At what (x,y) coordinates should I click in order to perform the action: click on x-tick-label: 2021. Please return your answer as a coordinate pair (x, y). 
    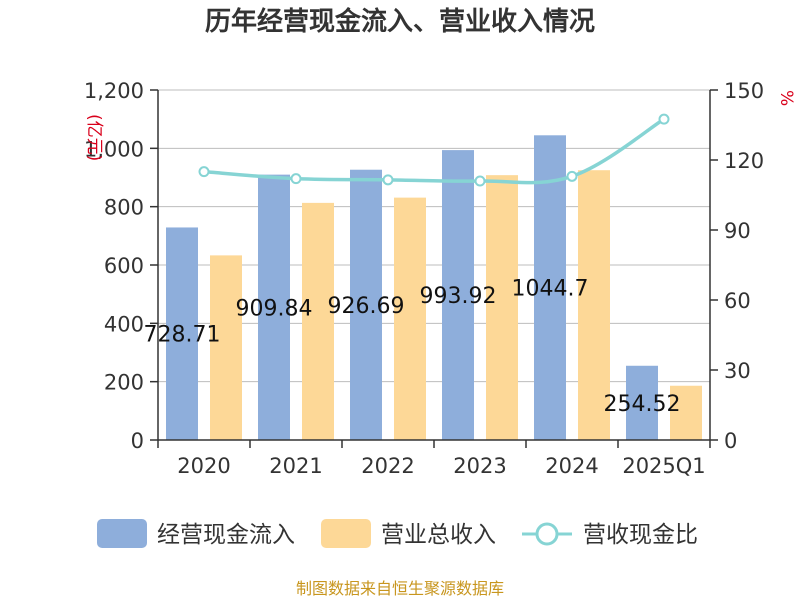
    Looking at the image, I should click on (295, 466).